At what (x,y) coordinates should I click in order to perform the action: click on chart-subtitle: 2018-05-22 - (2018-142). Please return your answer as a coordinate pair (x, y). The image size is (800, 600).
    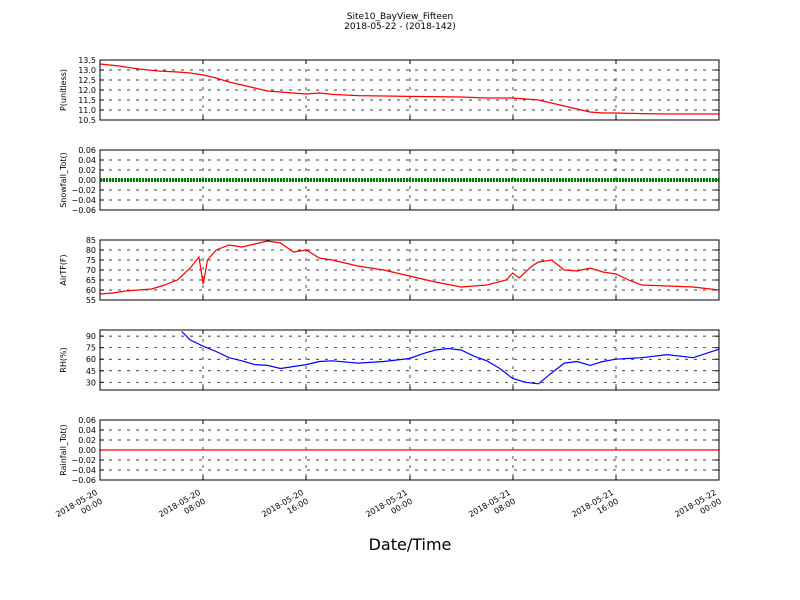
    Looking at the image, I should click on (400, 27).